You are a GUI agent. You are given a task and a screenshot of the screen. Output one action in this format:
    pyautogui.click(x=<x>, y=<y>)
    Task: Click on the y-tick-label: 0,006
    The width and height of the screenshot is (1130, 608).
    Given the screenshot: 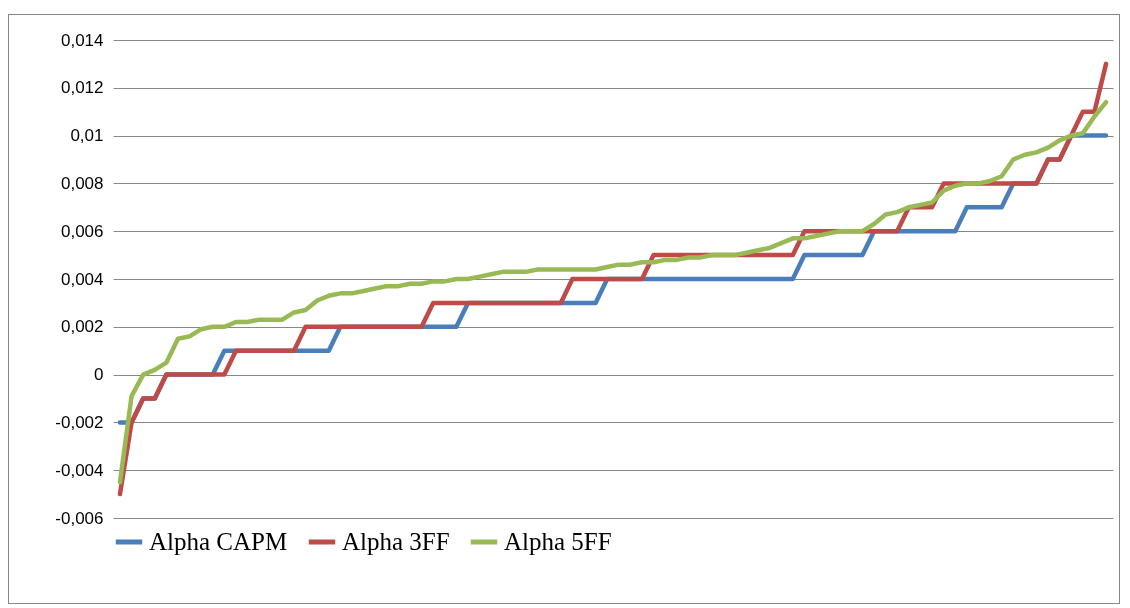 What is the action you would take?
    pyautogui.click(x=82, y=231)
    